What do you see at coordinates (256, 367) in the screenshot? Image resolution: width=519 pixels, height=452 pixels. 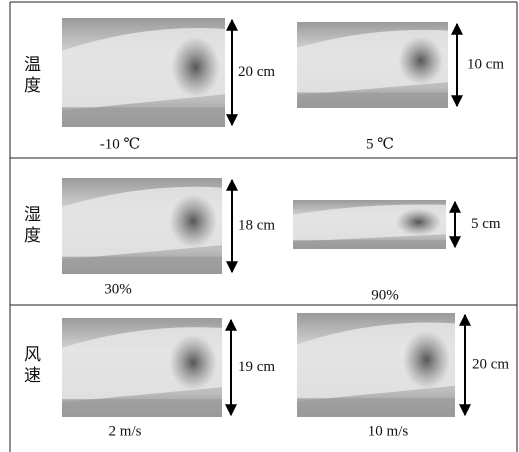 I see `height-label: 19 cm` at bounding box center [256, 367].